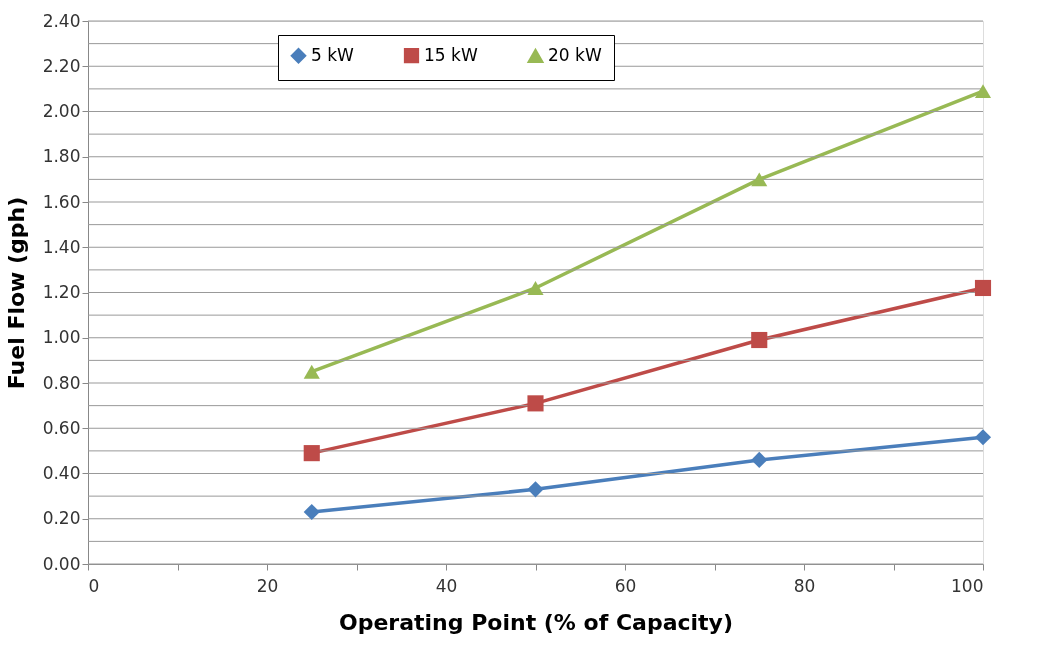 This screenshot has width=1052, height=663. What do you see at coordinates (61, 337) in the screenshot?
I see `y-tick-label: 1.00` at bounding box center [61, 337].